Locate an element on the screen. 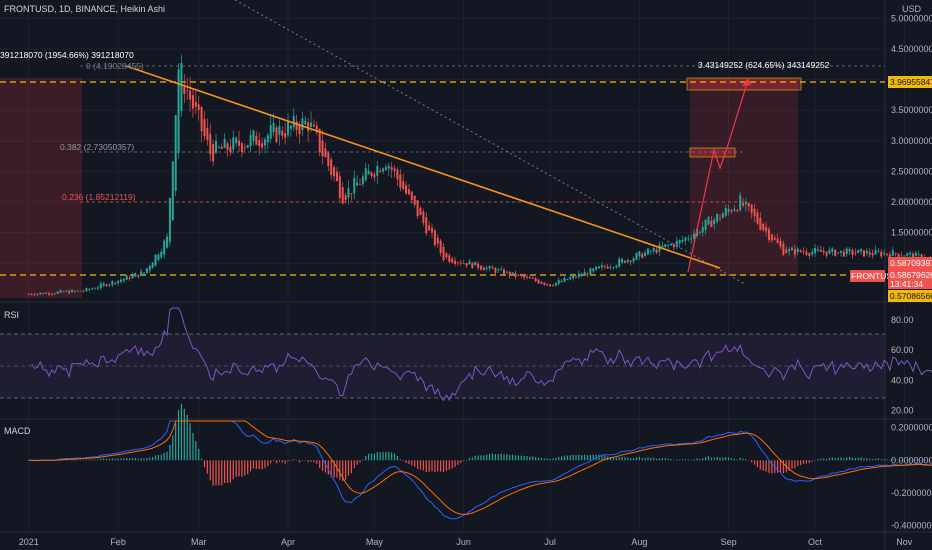 This screenshot has width=932, height=550. macd-tick-label: 0.00000000 is located at coordinates (911, 460).